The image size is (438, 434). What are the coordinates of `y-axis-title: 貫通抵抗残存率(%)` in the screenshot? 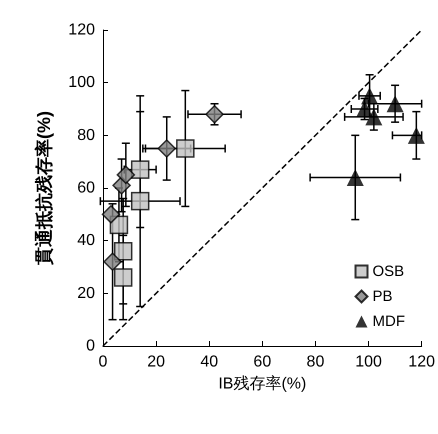 It's located at (44, 188).